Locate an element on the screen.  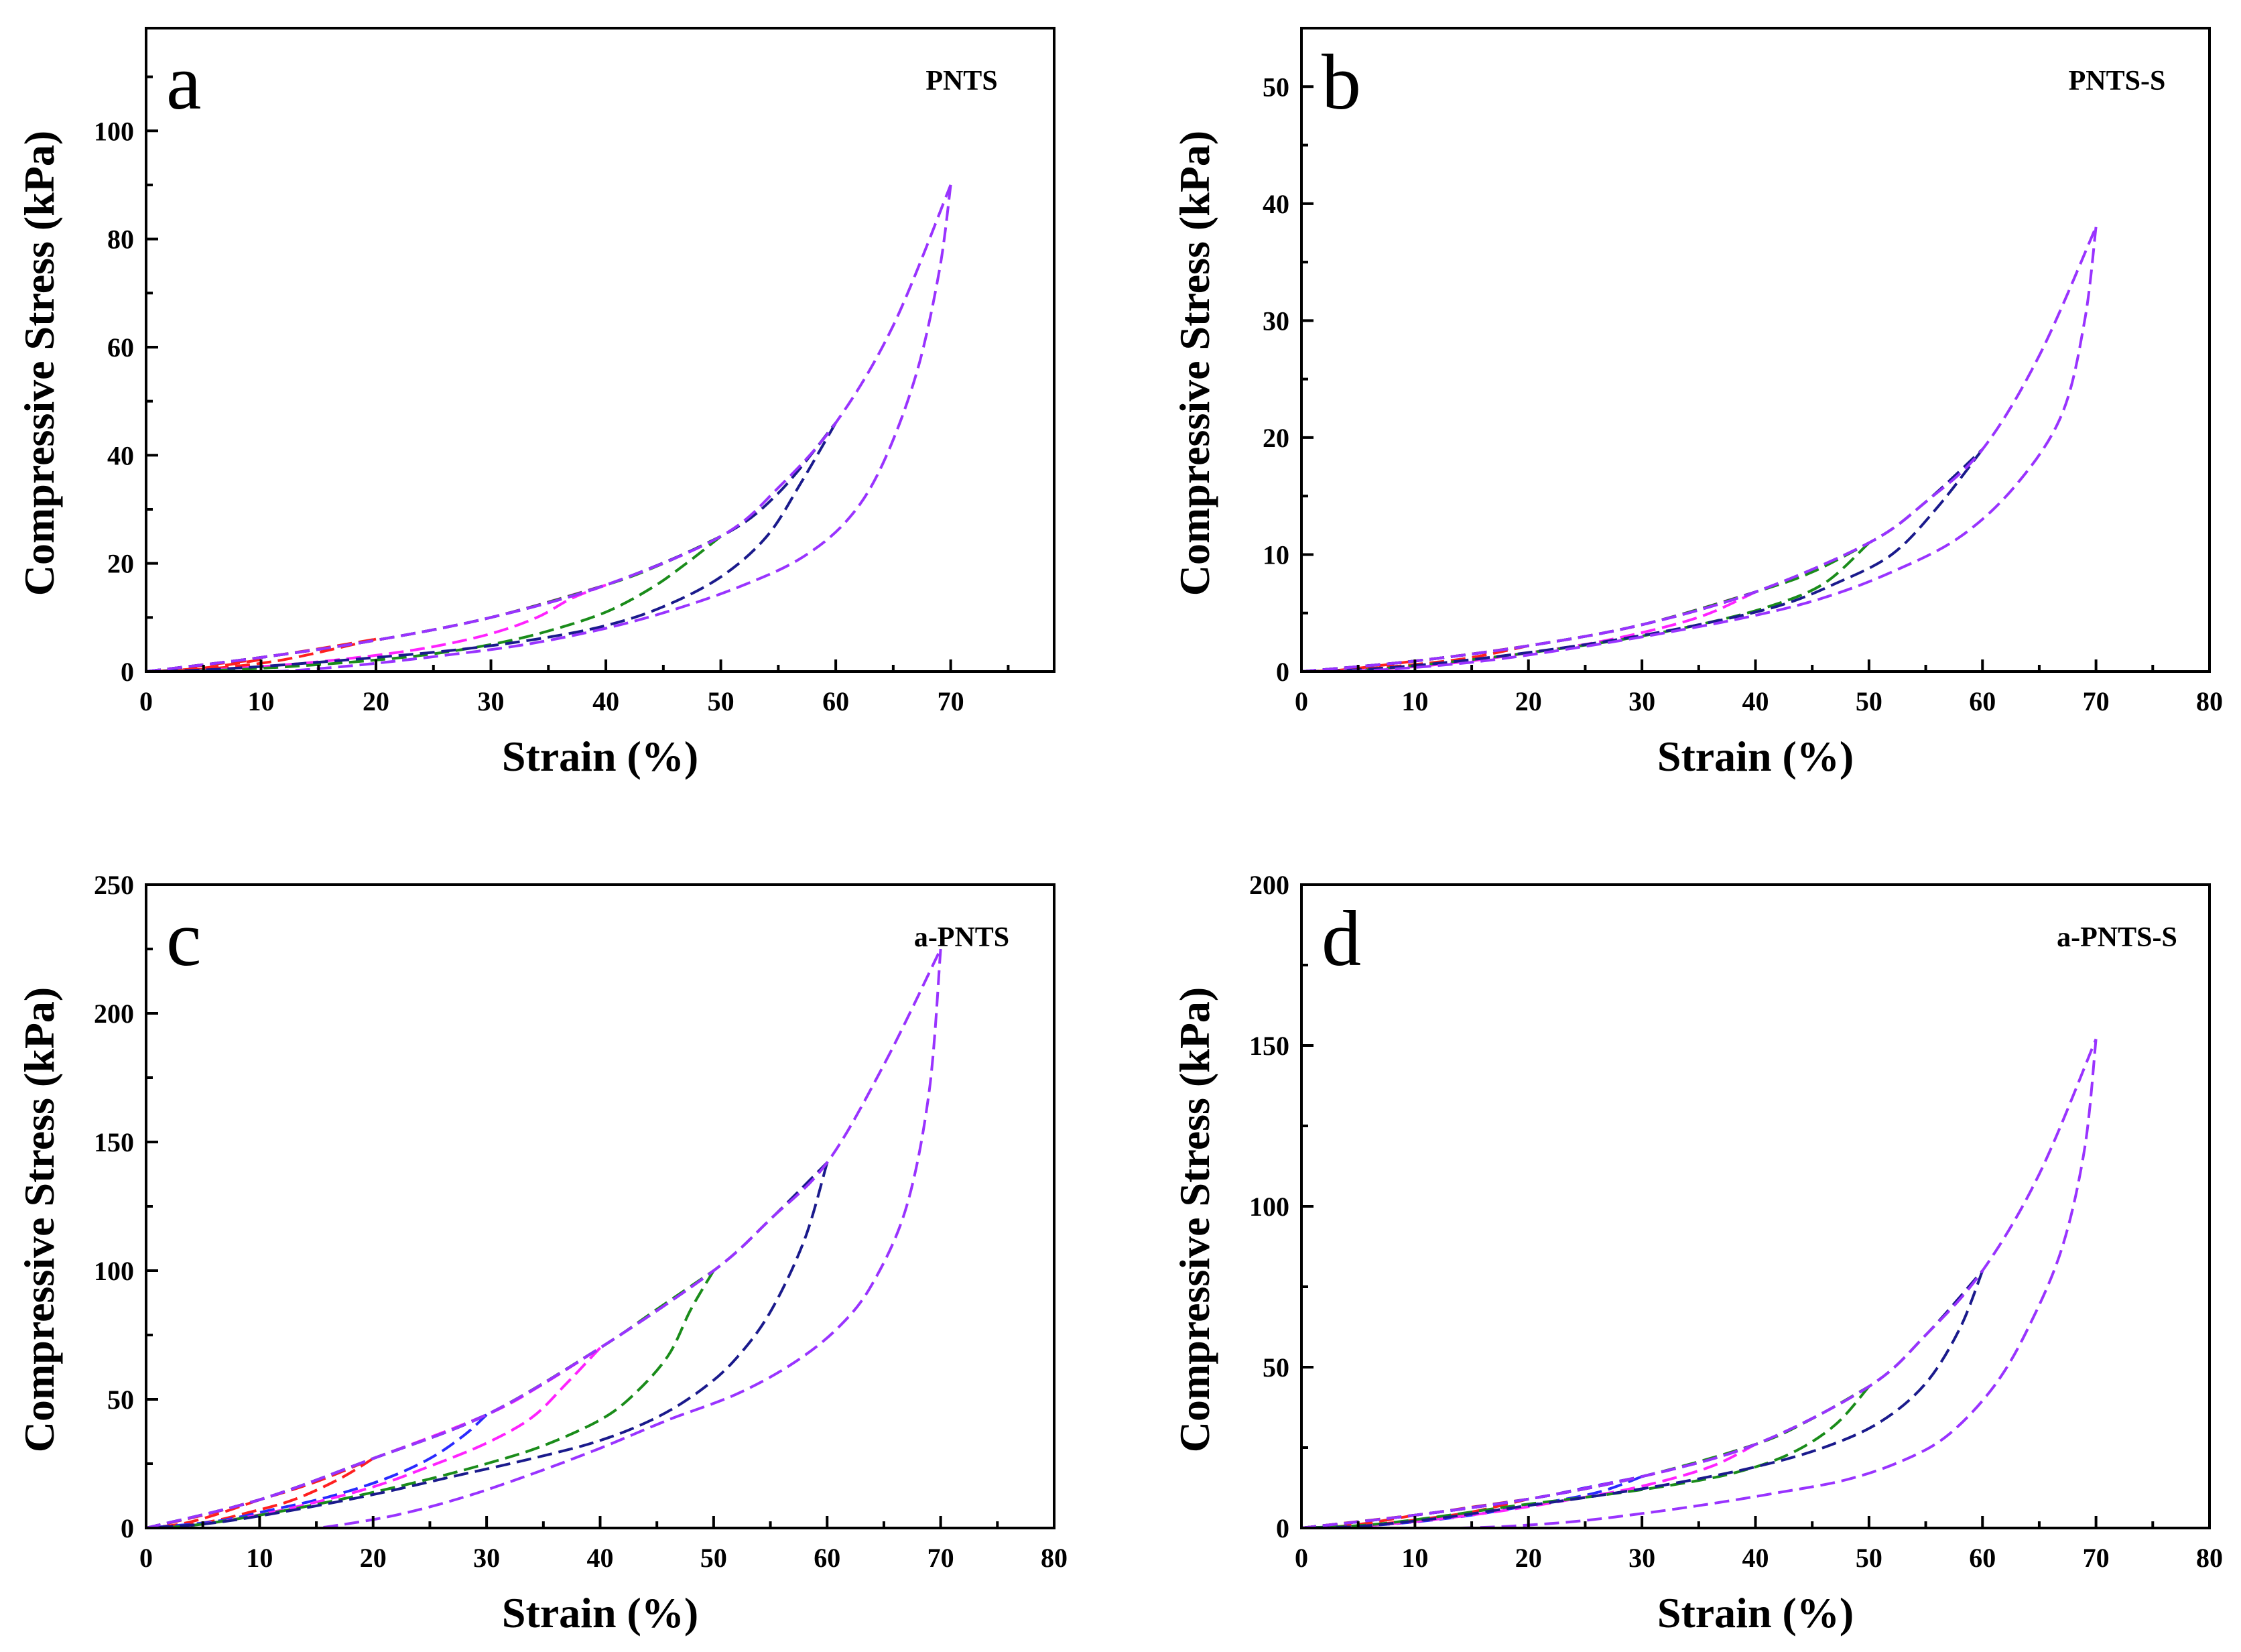
series-30%-loading is located at coordinates (316, 1471).